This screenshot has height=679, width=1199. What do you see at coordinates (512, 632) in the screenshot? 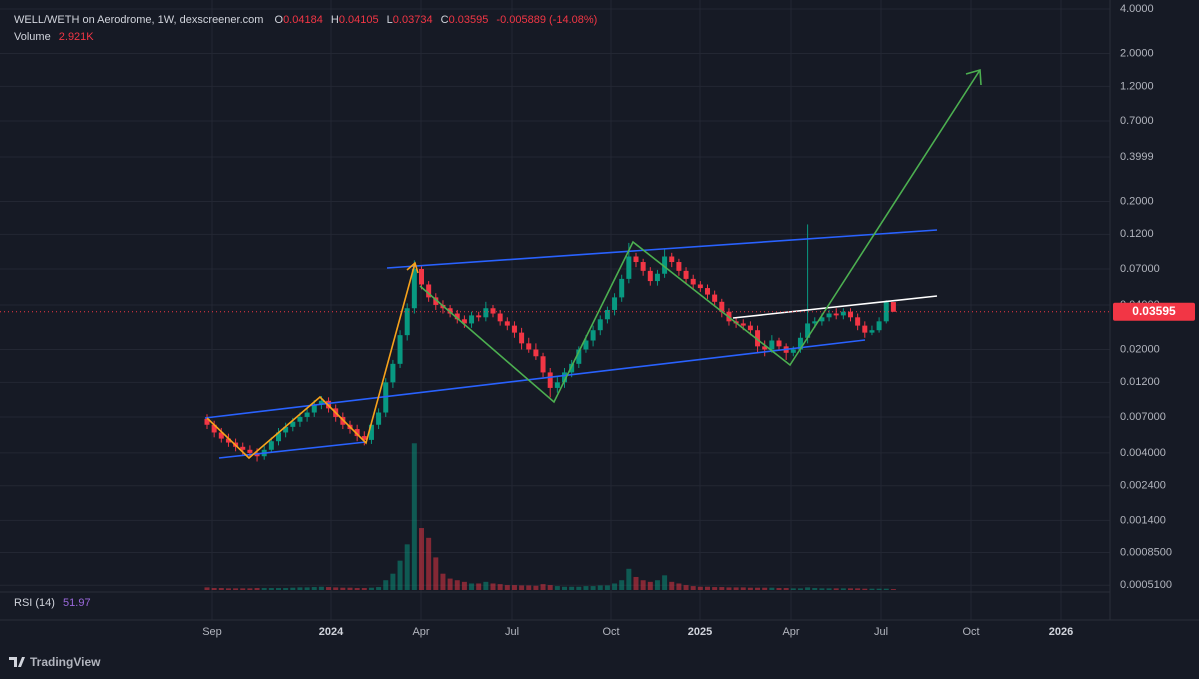
I see `x-tick-label: Jul` at bounding box center [512, 632].